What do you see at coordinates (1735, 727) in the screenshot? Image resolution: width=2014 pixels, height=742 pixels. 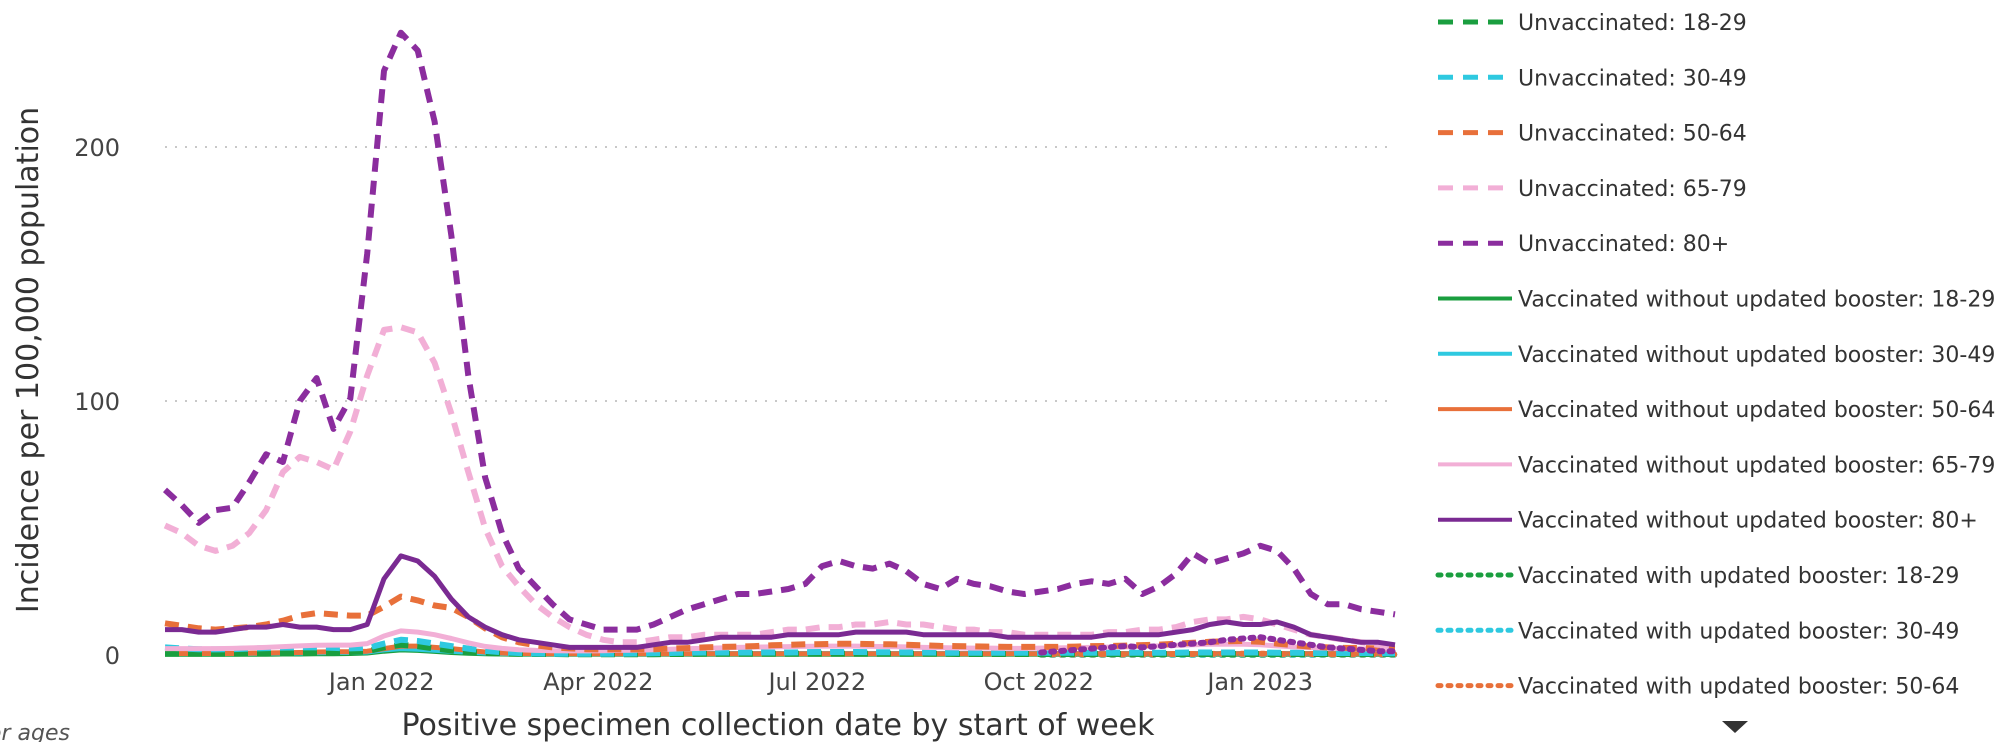 I see `legend-scroll-down-icon` at bounding box center [1735, 727].